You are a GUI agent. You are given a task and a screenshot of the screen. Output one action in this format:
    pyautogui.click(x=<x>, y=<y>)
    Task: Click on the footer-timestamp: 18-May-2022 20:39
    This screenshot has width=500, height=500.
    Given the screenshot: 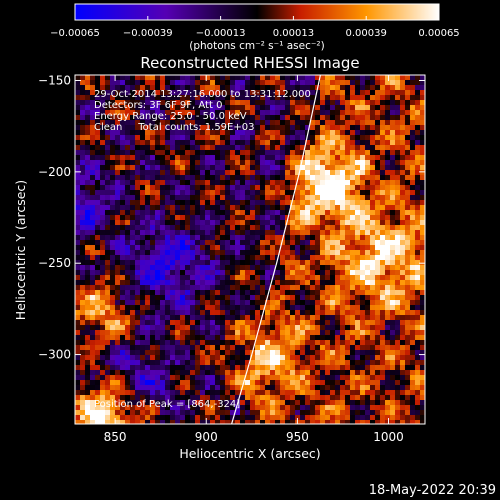 What is the action you would take?
    pyautogui.click(x=432, y=490)
    